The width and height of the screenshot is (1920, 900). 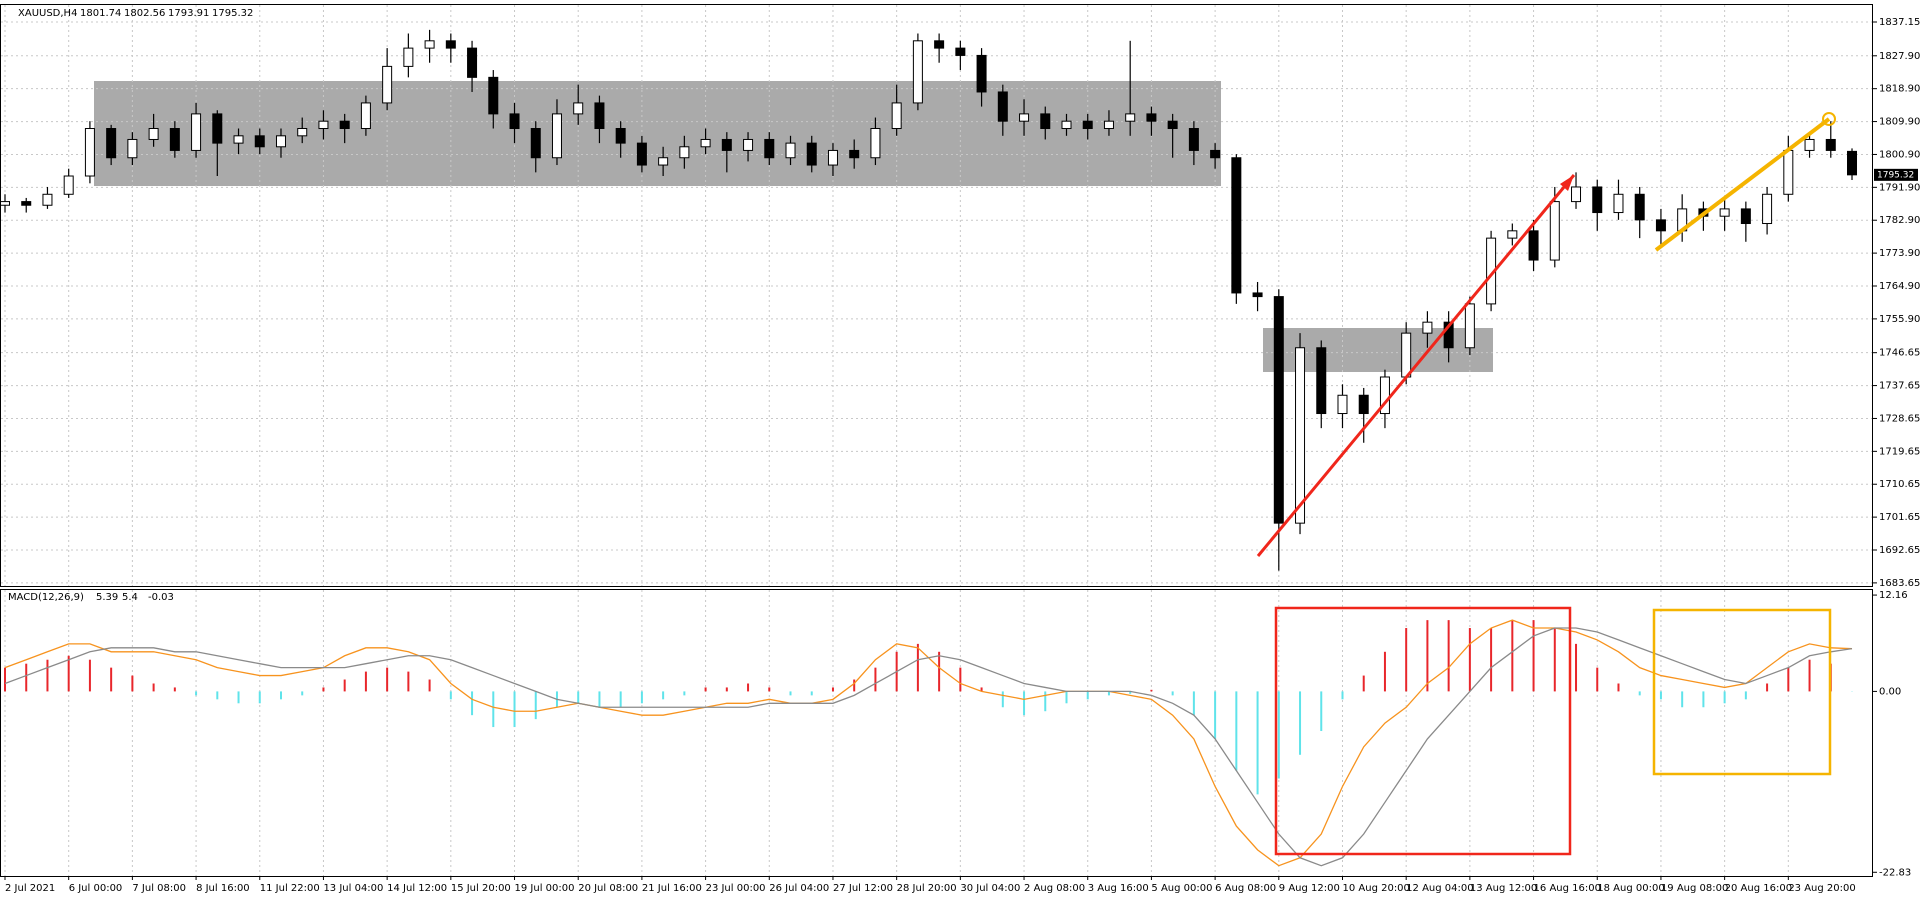 What do you see at coordinates (1375, 888) in the screenshot?
I see `x-tick-label: 10 Aug 20:00` at bounding box center [1375, 888].